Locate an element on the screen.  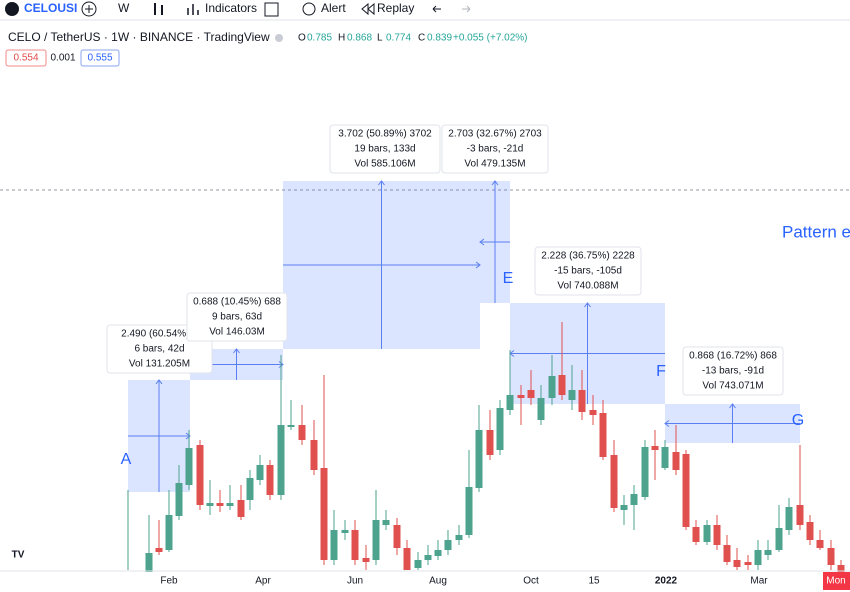
measure-label: 6 bars, 42d is located at coordinates (159, 349).